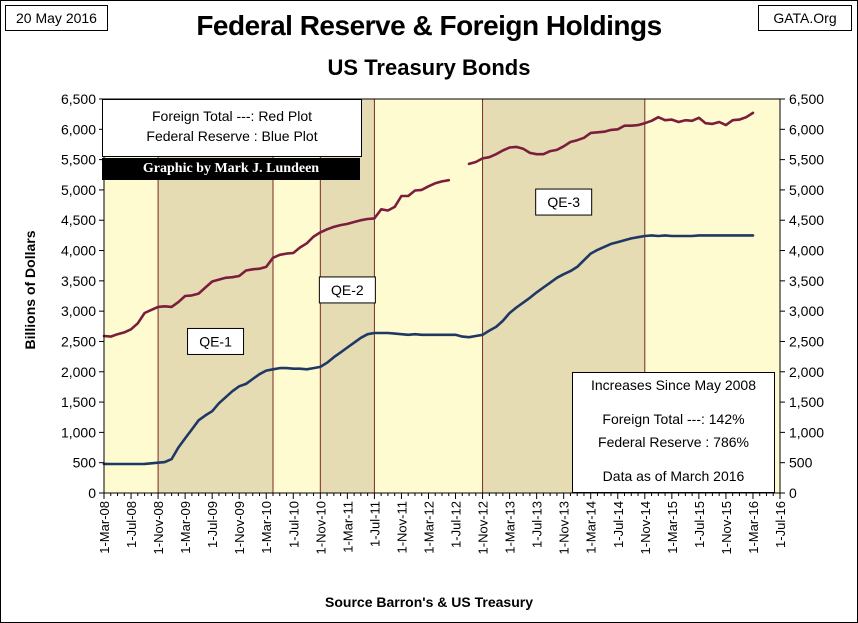 Image resolution: width=858 pixels, height=623 pixels. Describe the element at coordinates (78, 341) in the screenshot. I see `y-tick-label-left: 2,500` at that location.